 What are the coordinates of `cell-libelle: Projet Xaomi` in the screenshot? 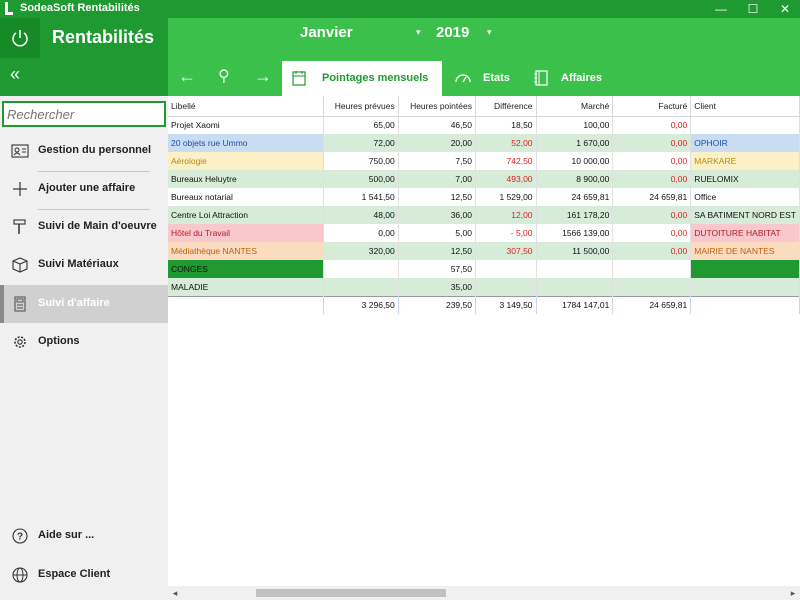 It's located at (246, 125).